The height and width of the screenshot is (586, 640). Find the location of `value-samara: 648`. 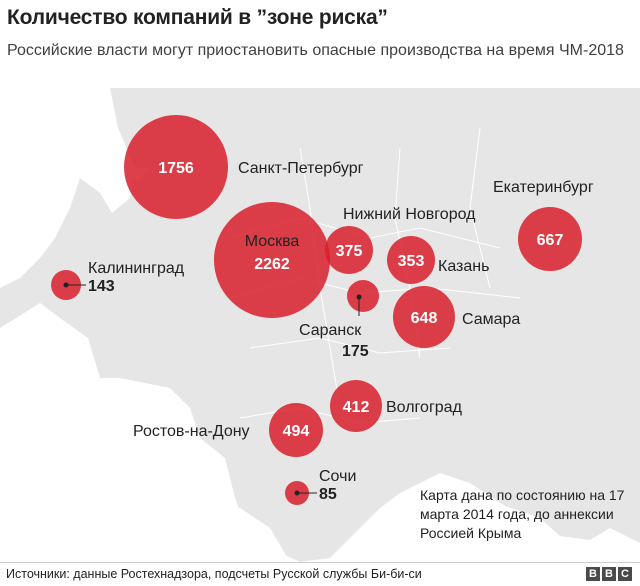

value-samara: 648 is located at coordinates (424, 318).